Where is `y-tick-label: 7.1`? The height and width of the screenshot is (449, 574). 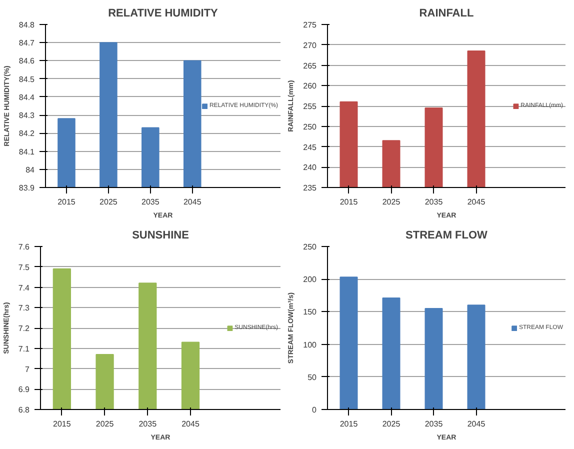
y-tick-label: 7.1 is located at coordinates (24, 349).